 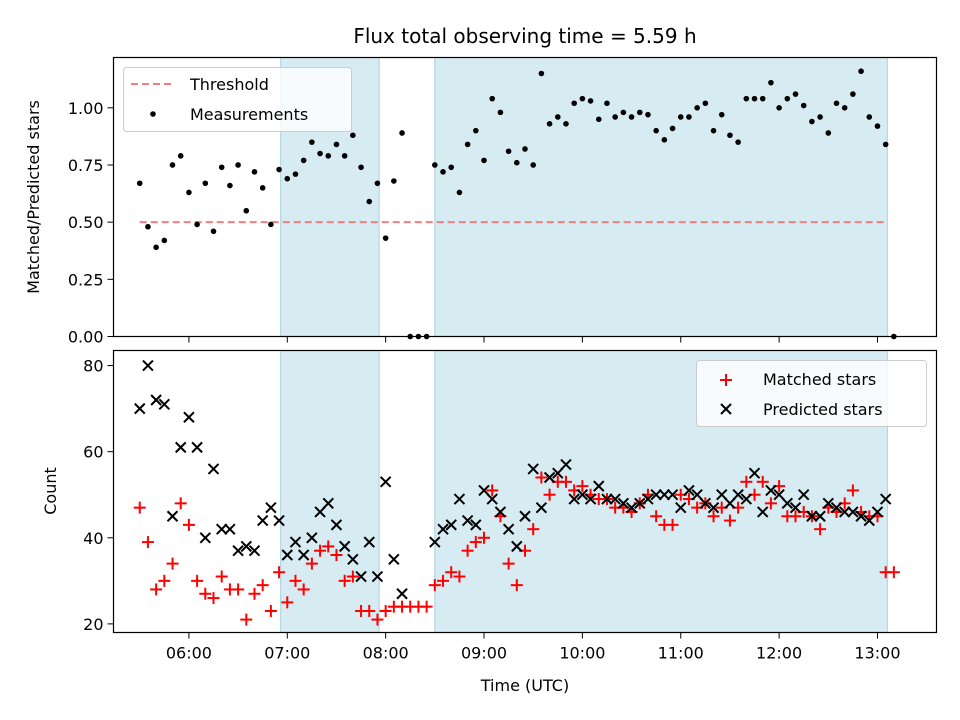 What do you see at coordinates (93, 452) in the screenshot?
I see `y-tick-label: 60` at bounding box center [93, 452].